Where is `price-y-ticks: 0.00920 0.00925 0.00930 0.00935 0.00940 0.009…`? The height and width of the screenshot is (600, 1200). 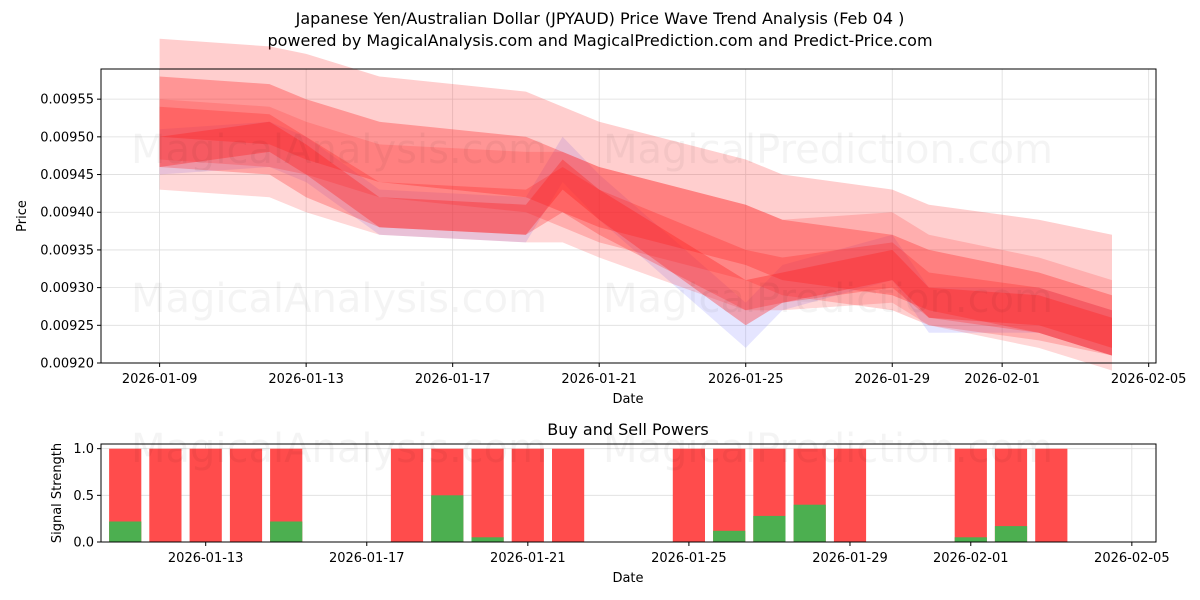 price-y-ticks: 0.00920 0.00925 0.00930 0.00935 0.00940 0.009… is located at coordinates (70, 232).